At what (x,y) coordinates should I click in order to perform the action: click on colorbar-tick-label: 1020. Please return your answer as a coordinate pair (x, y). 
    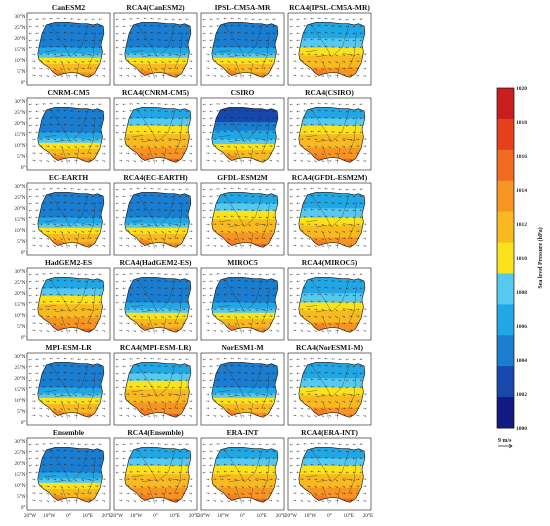
    Looking at the image, I should click on (521, 89).